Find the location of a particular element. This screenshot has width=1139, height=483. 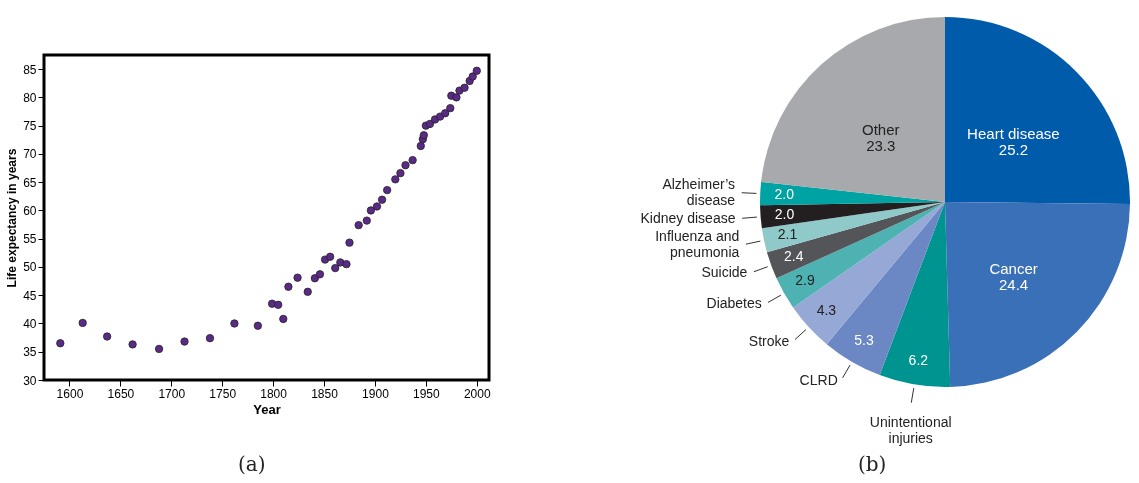

y-tick-label: 85 is located at coordinates (30, 69).